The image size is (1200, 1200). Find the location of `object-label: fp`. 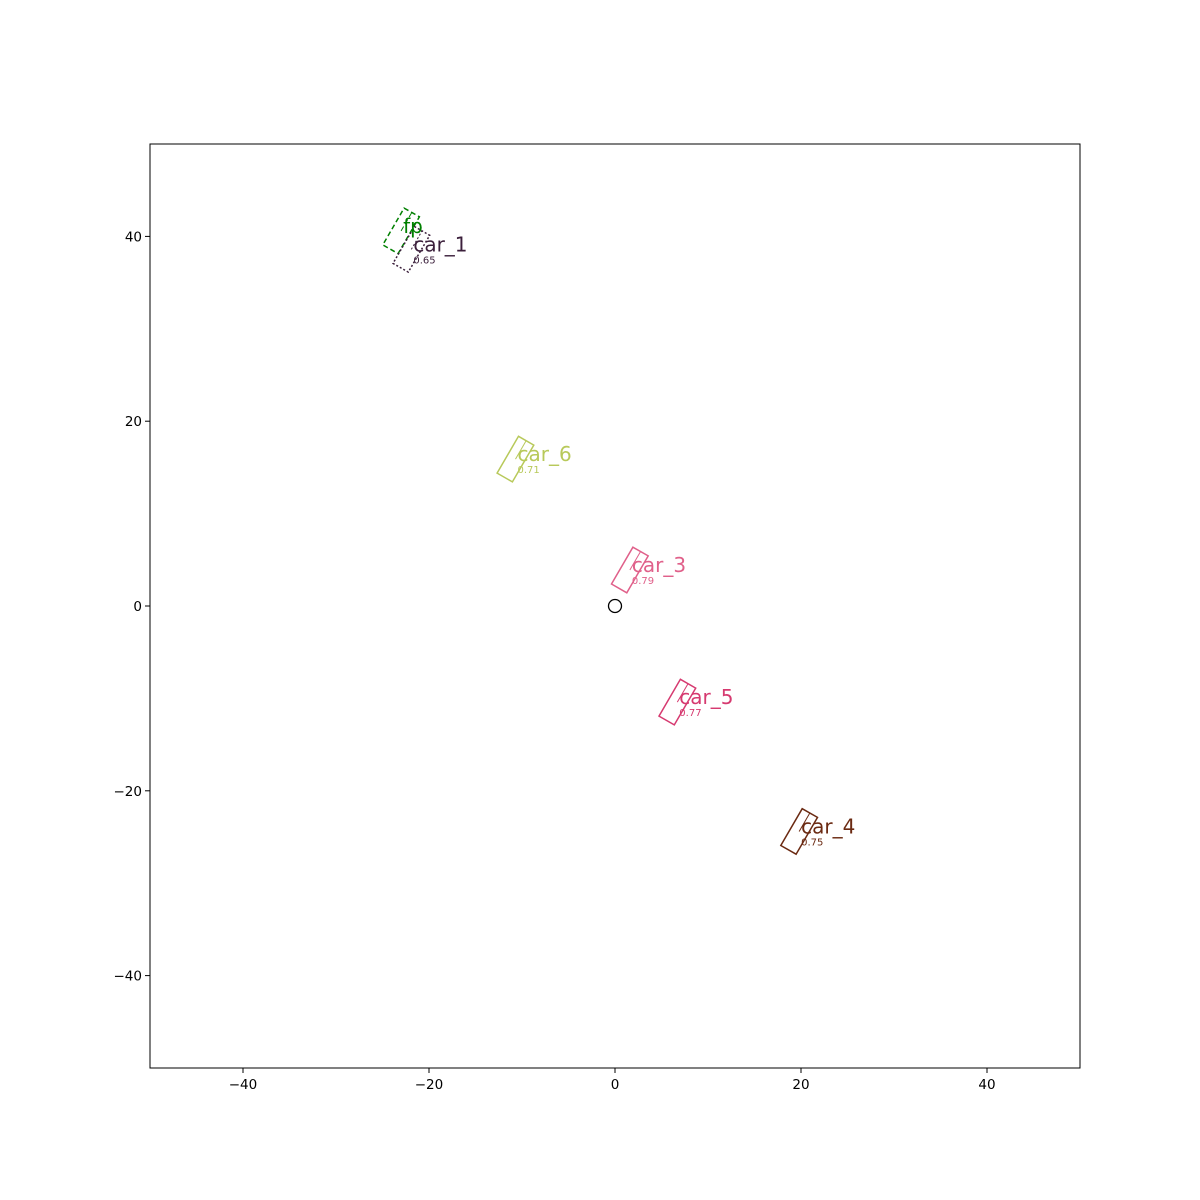

object-label: fp is located at coordinates (413, 226).